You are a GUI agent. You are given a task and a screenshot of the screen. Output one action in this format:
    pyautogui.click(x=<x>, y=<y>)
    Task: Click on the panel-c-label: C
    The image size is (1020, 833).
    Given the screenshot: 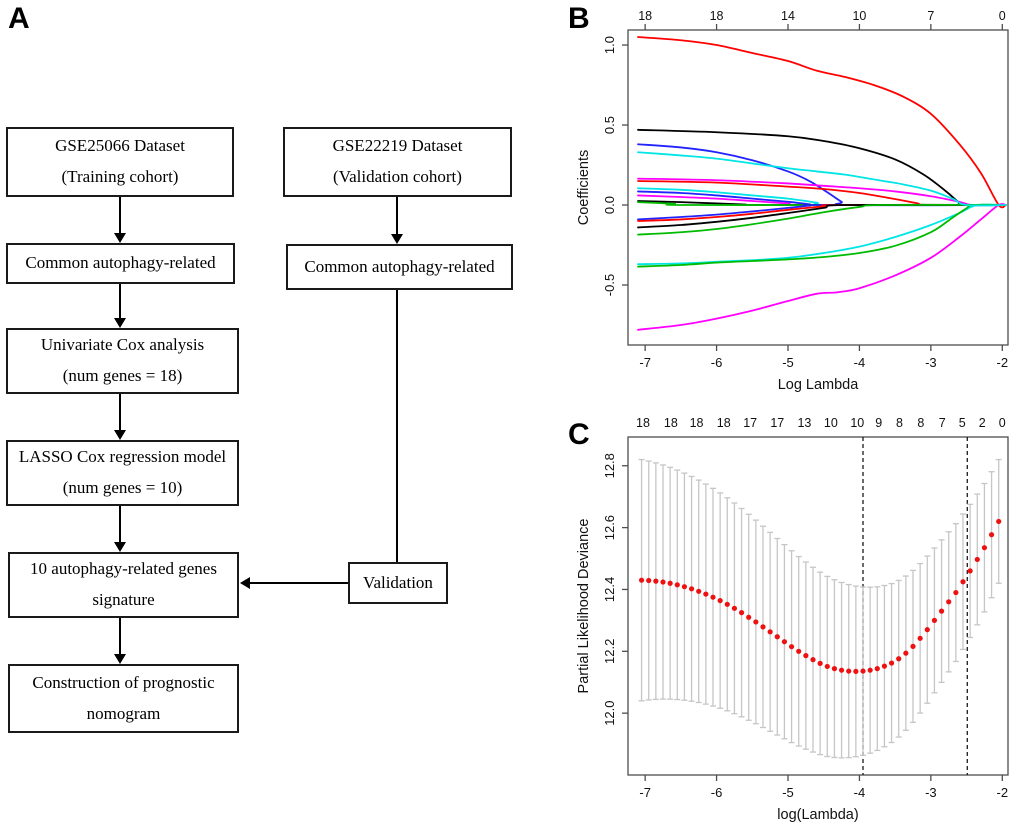 What is the action you would take?
    pyautogui.click(x=579, y=434)
    